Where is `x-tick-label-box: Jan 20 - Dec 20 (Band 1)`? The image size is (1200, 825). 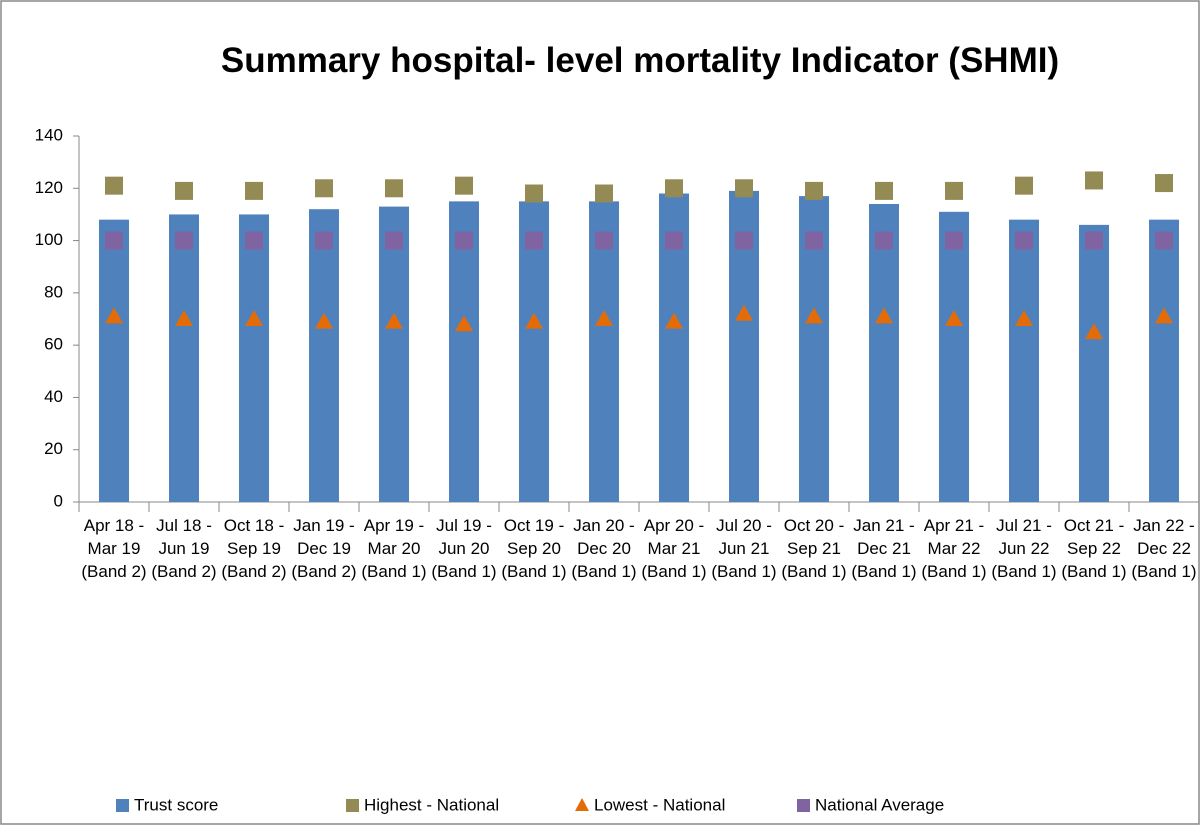 x-tick-label-box: Jan 20 - Dec 20 (Band 1) is located at coordinates (604, 548).